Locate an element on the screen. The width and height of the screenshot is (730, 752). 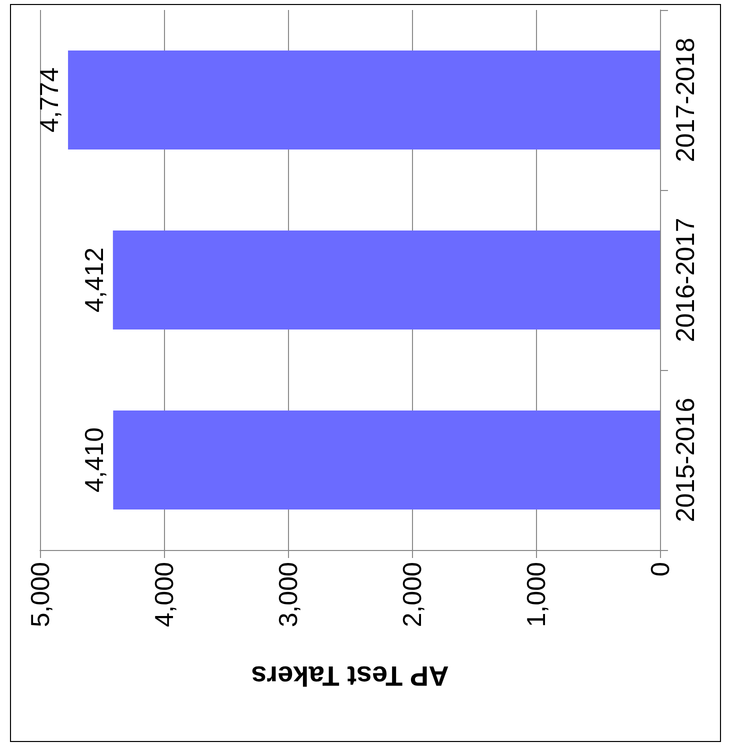
x-tick-label: 4,000 is located at coordinates (164, 595).